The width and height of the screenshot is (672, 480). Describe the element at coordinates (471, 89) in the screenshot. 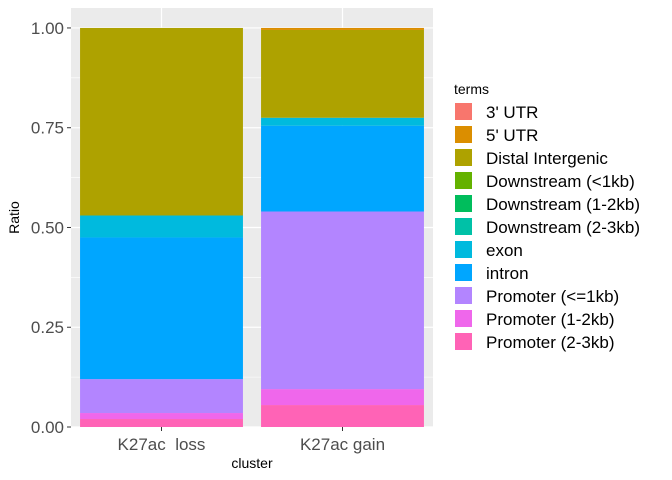

I see `legend-title: terms` at that location.